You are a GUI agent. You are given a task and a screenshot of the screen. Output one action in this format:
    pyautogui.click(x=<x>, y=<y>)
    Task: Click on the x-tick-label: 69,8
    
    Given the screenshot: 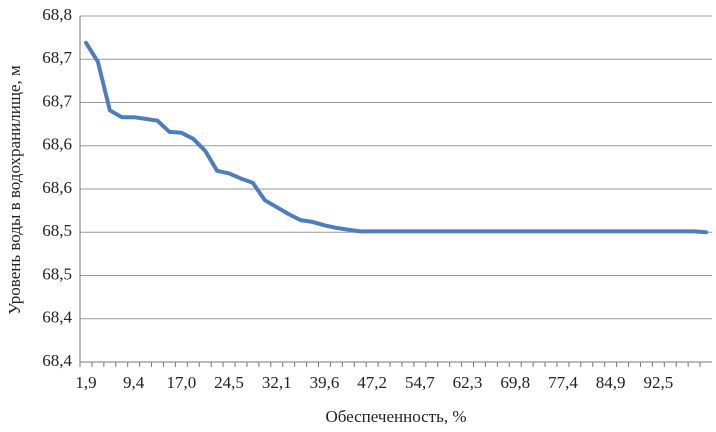 What is the action you would take?
    pyautogui.click(x=515, y=382)
    